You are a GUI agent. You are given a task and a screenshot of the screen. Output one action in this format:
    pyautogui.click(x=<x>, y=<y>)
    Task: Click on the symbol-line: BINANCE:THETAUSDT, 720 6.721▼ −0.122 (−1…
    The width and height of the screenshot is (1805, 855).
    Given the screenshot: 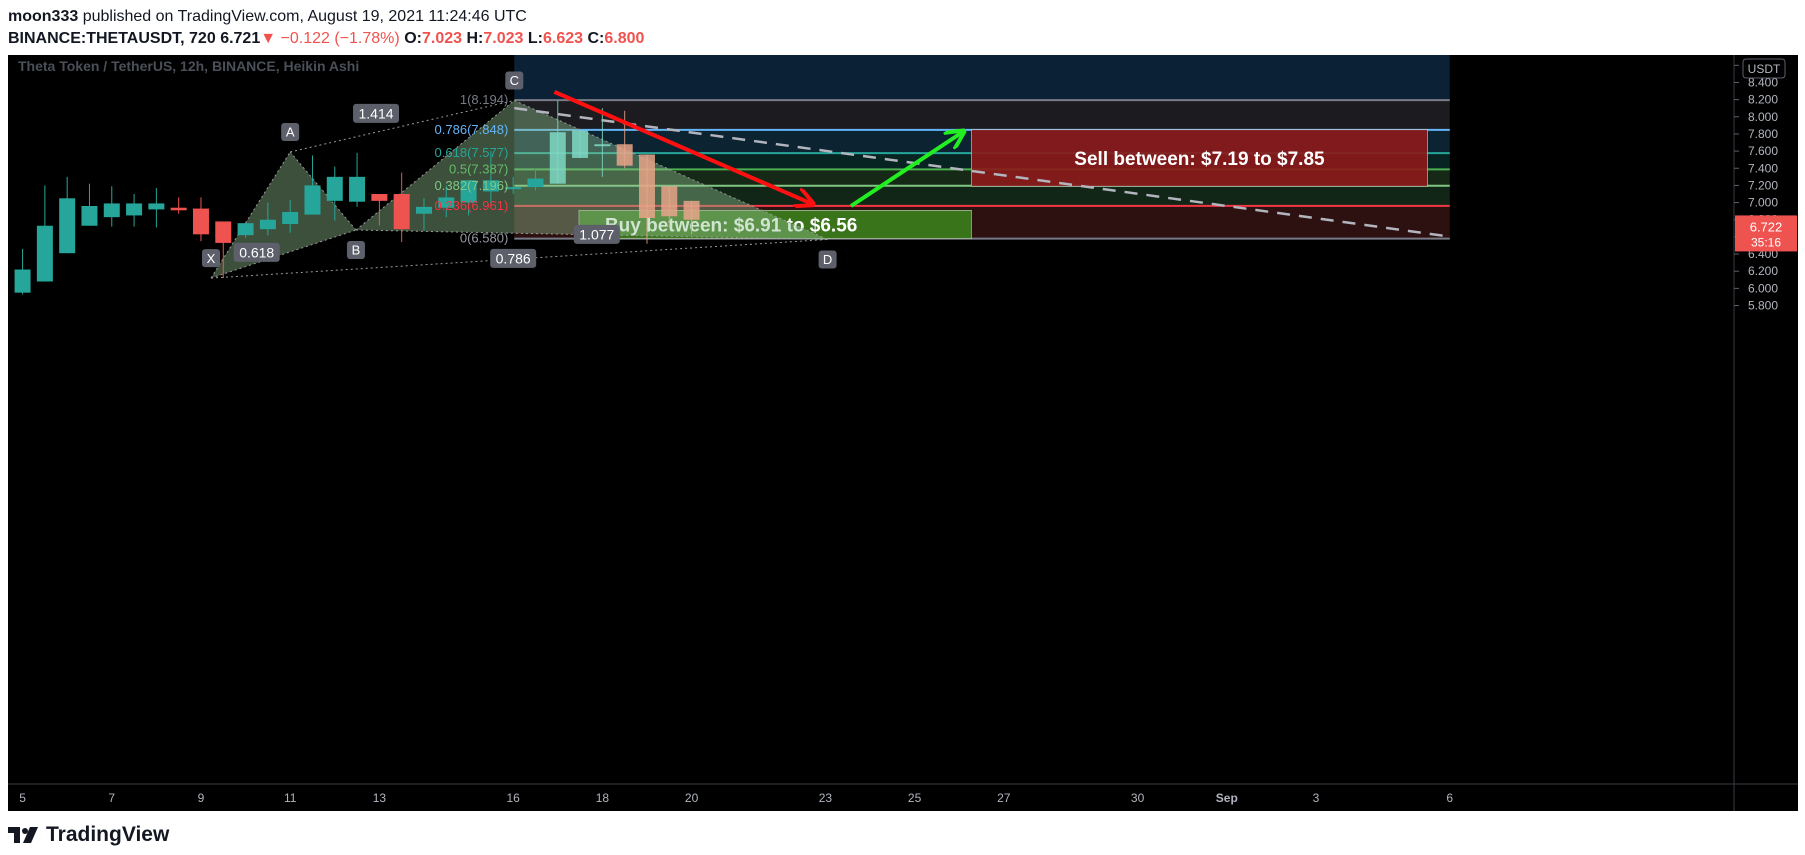 What is the action you would take?
    pyautogui.click(x=903, y=39)
    